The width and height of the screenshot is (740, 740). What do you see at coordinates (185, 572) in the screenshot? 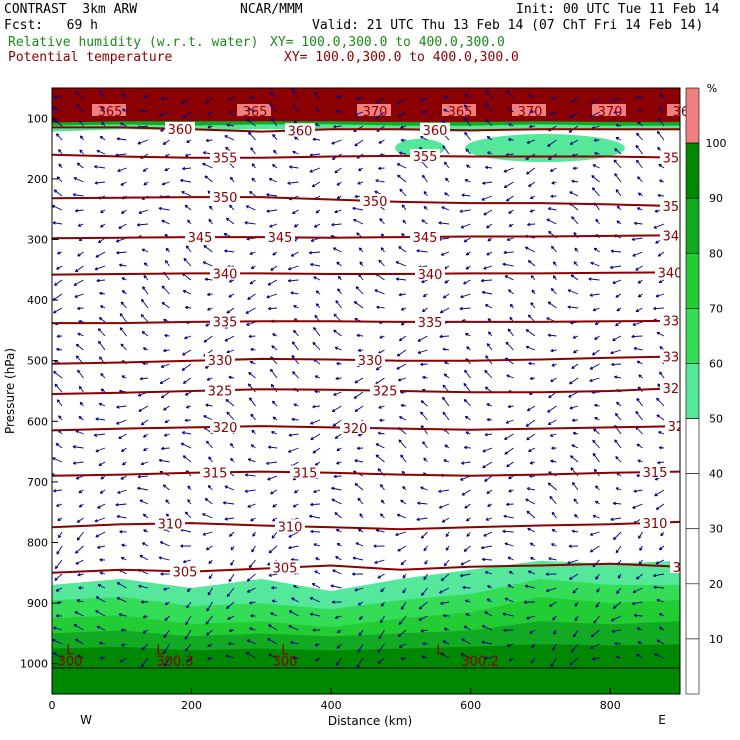
I see `theta-label-305-0: 305` at bounding box center [185, 572].